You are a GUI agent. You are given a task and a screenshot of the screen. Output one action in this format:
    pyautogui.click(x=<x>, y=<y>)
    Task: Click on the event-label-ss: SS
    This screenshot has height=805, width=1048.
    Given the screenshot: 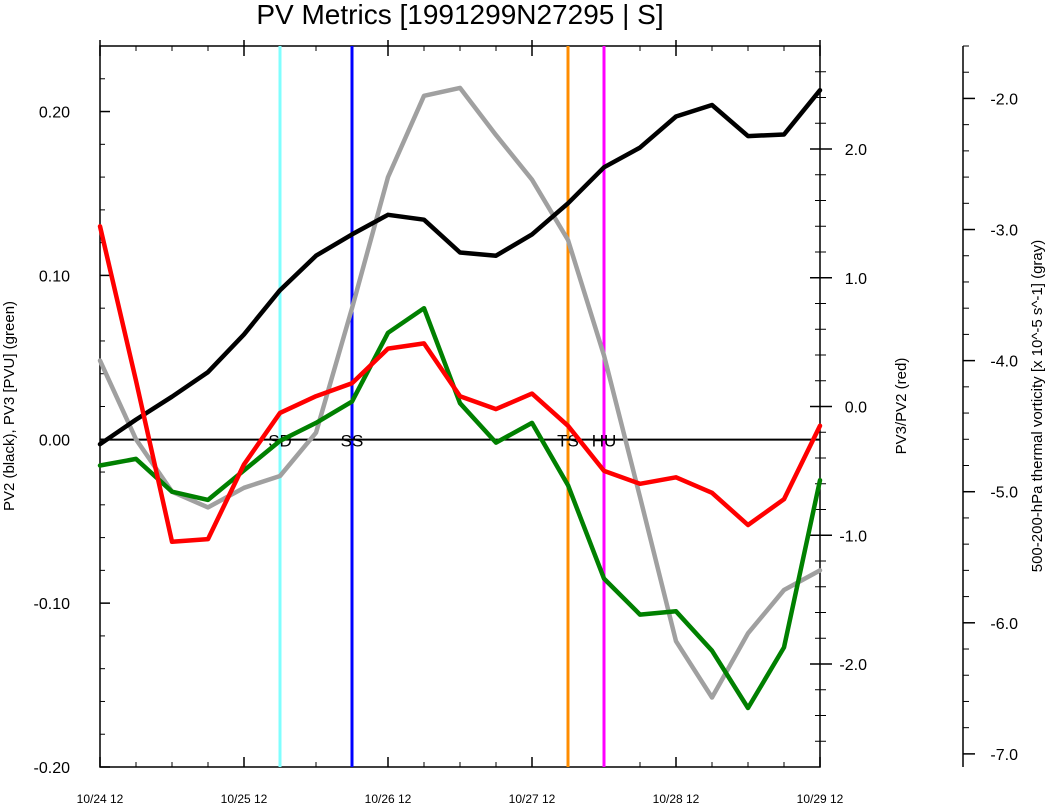 What is the action you would take?
    pyautogui.click(x=352, y=440)
    